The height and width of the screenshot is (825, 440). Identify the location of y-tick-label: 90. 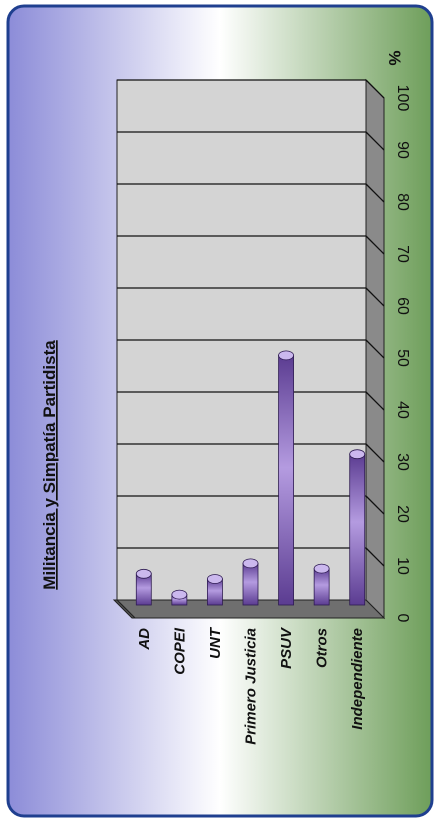
(402, 150).